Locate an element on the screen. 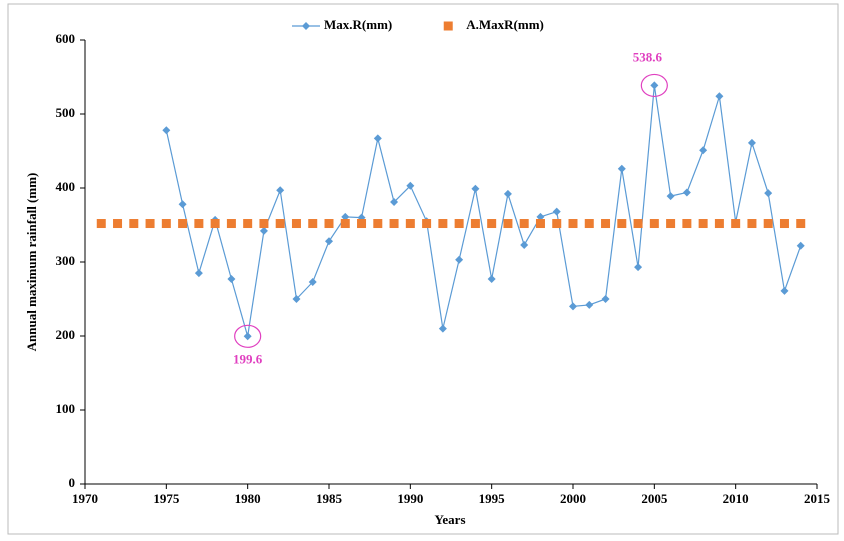  y-axis-label: Annual maximum rainfall (mm) is located at coordinates (31, 262).